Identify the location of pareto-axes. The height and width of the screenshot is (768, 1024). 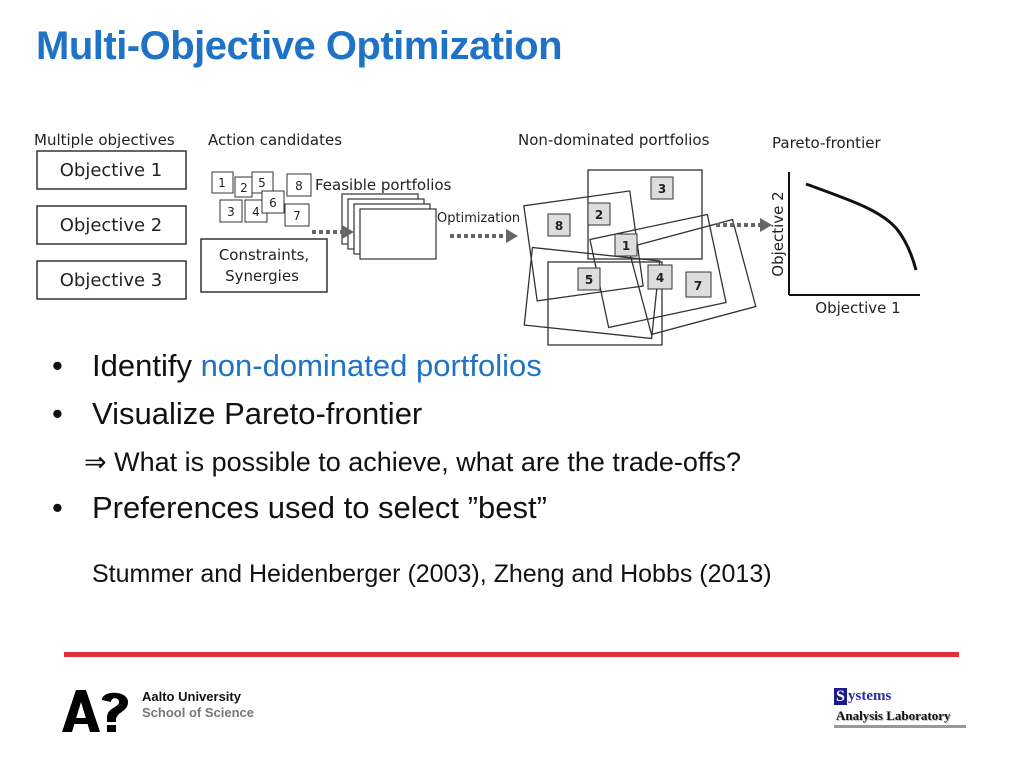
(854, 234).